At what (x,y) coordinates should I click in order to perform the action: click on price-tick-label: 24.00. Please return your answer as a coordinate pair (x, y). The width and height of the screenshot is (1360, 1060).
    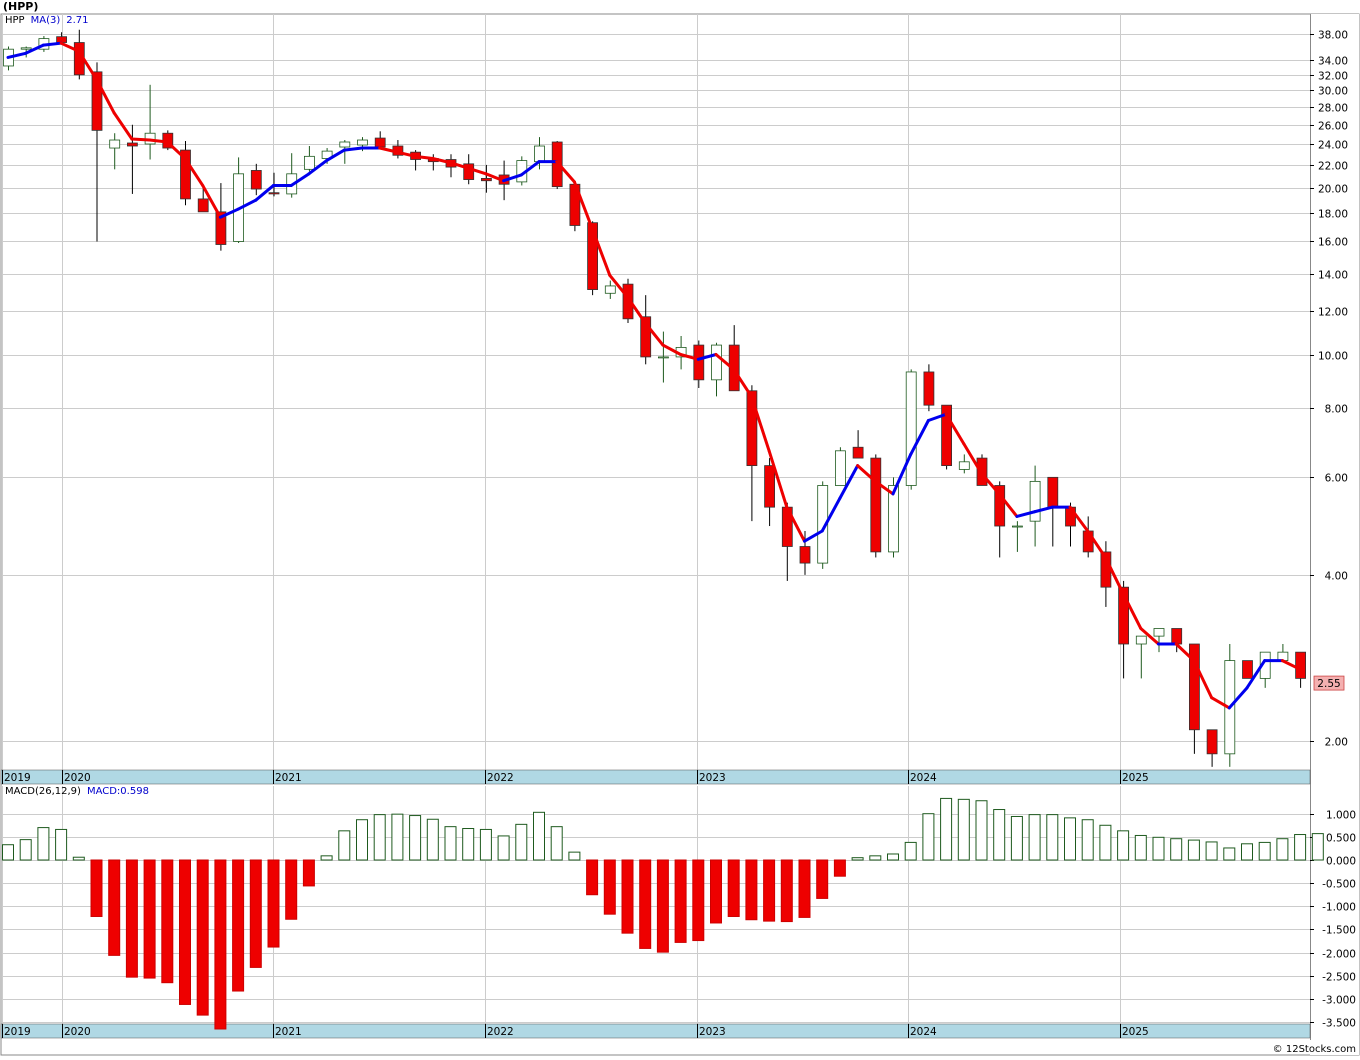
    Looking at the image, I should click on (1333, 146).